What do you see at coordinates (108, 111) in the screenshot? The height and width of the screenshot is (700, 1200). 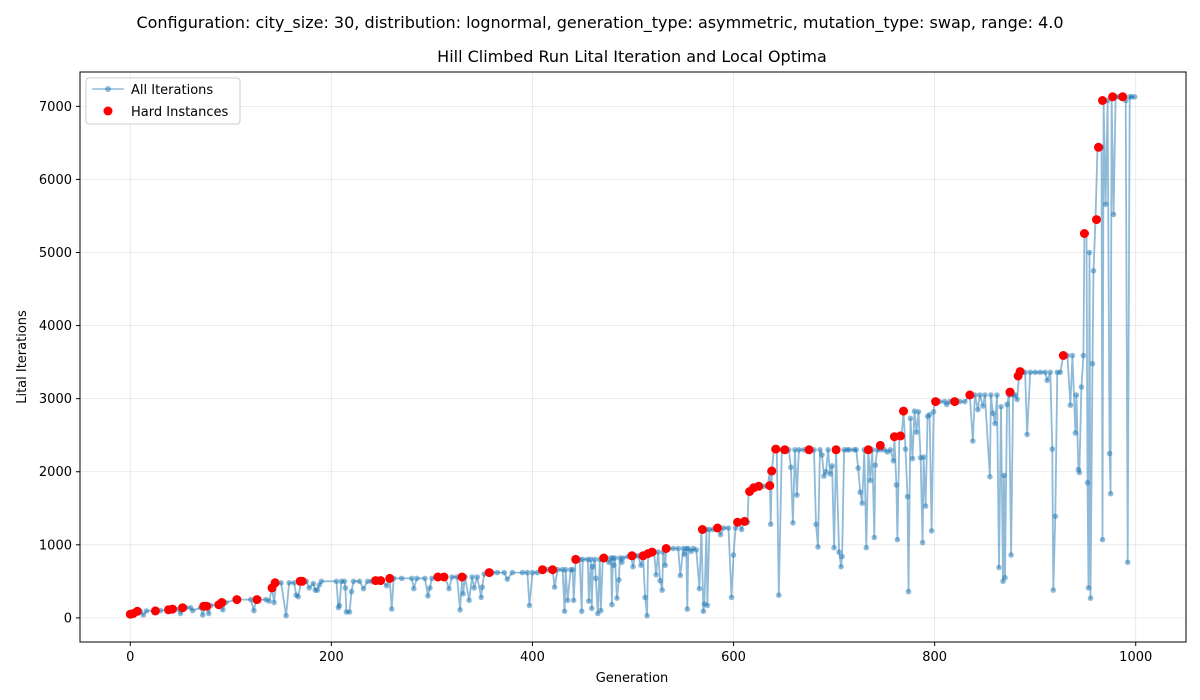 I see `legend-hard-marker` at bounding box center [108, 111].